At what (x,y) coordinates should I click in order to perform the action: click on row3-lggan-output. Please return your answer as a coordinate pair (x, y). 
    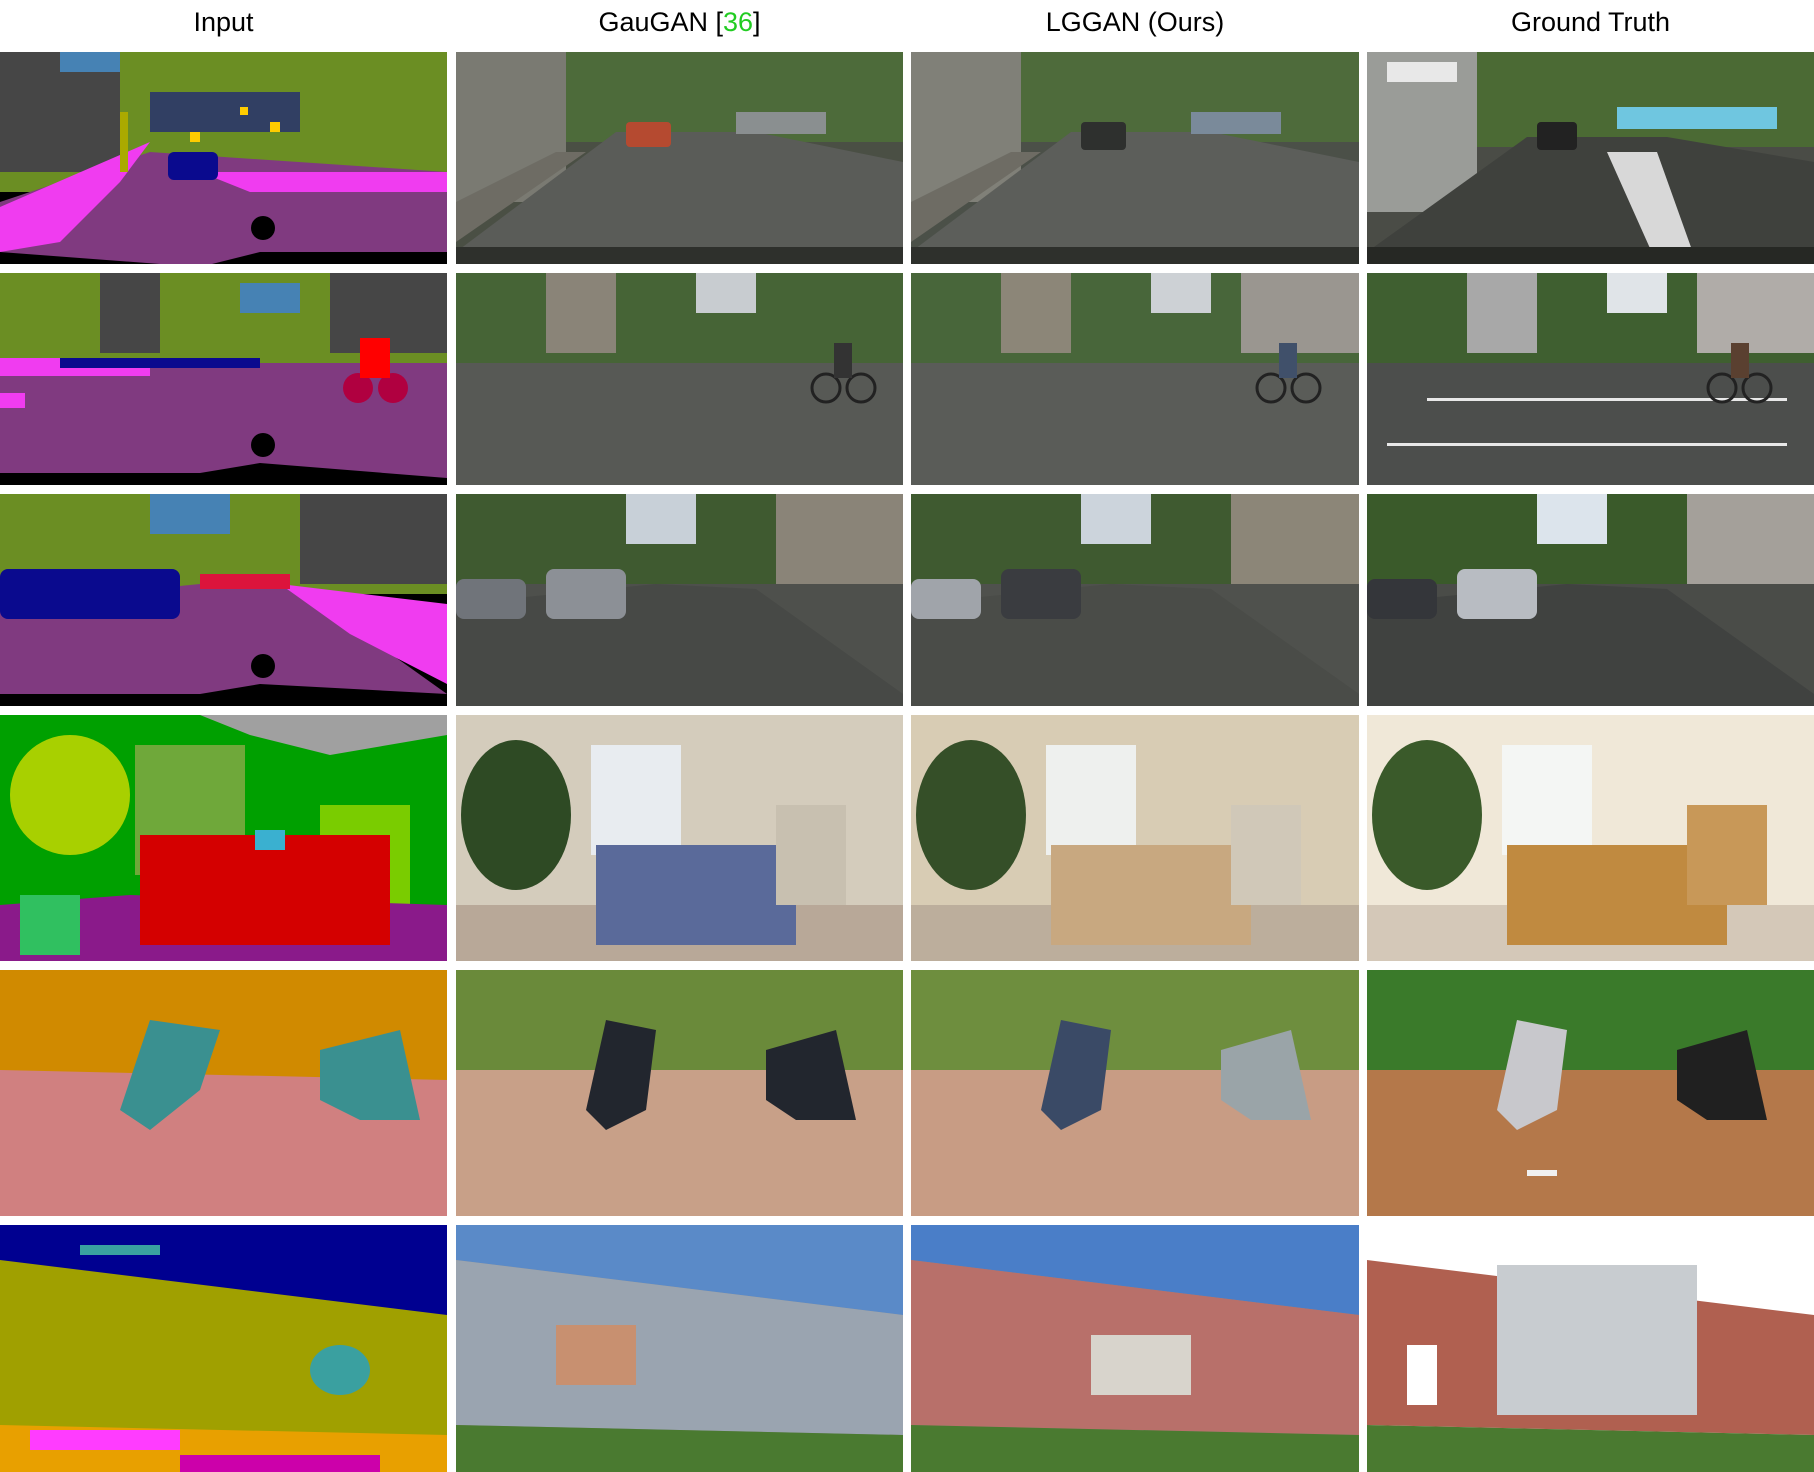
    Looking at the image, I should click on (1135, 600).